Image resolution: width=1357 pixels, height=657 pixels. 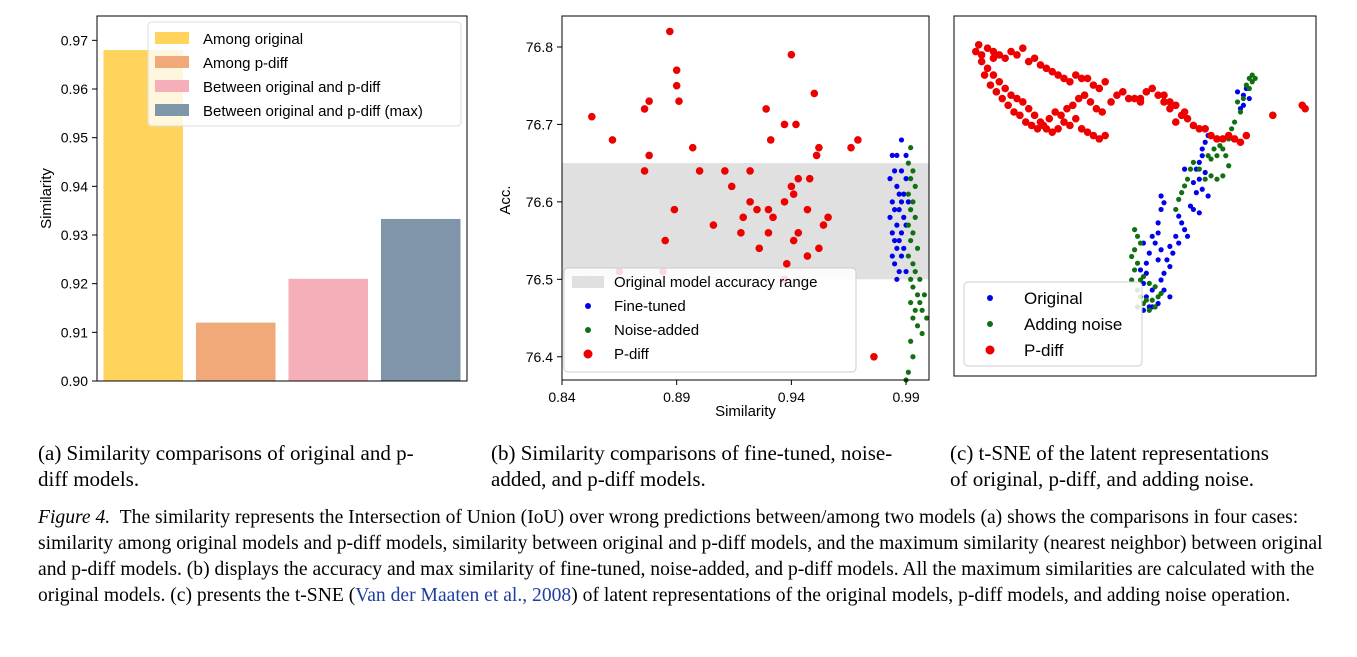 I want to click on y-axis-label: Acc., so click(x=505, y=199).